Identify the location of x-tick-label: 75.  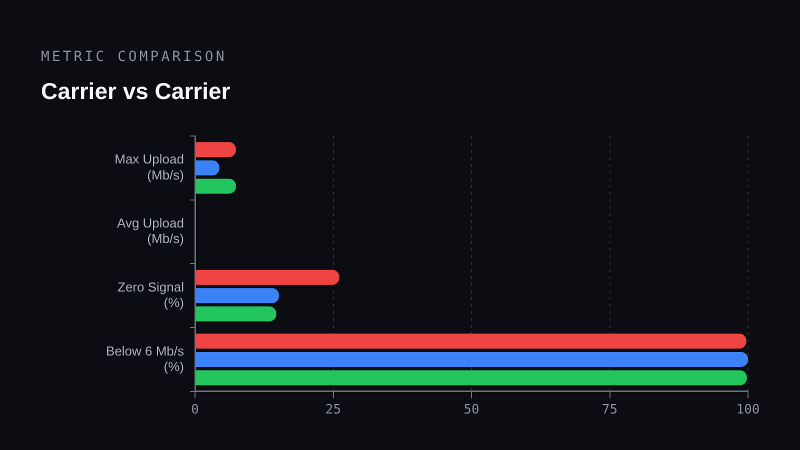
(610, 410).